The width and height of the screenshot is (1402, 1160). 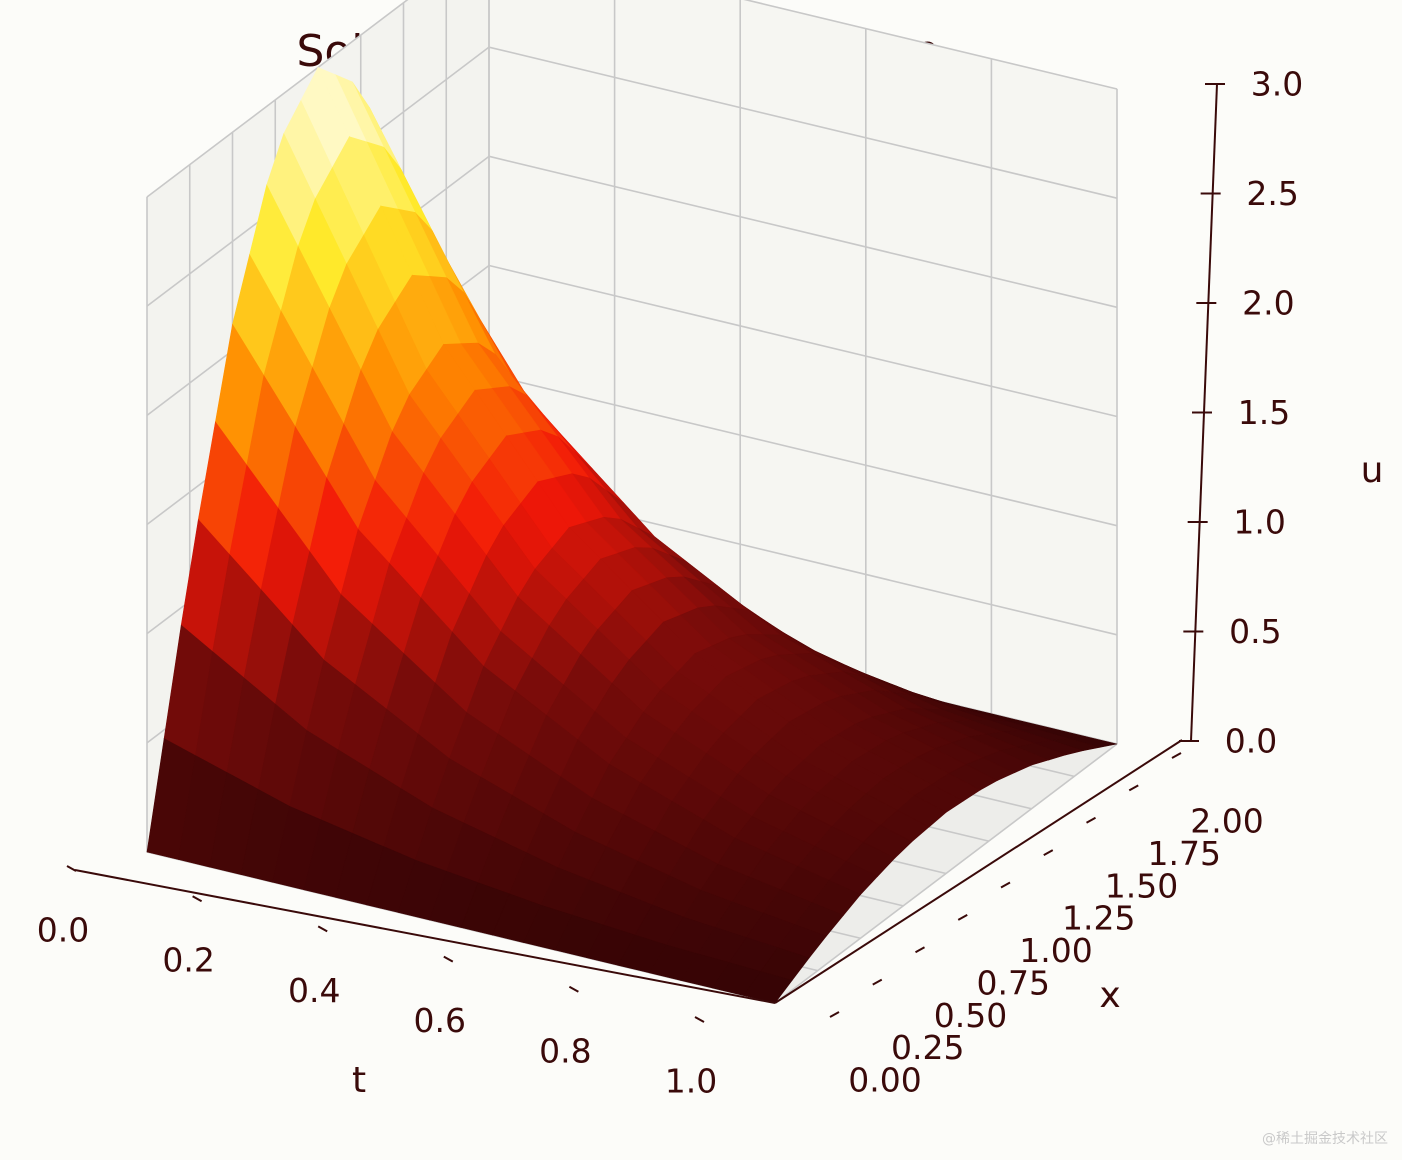 What do you see at coordinates (1013, 982) in the screenshot?
I see `x-tick-label: 0.75` at bounding box center [1013, 982].